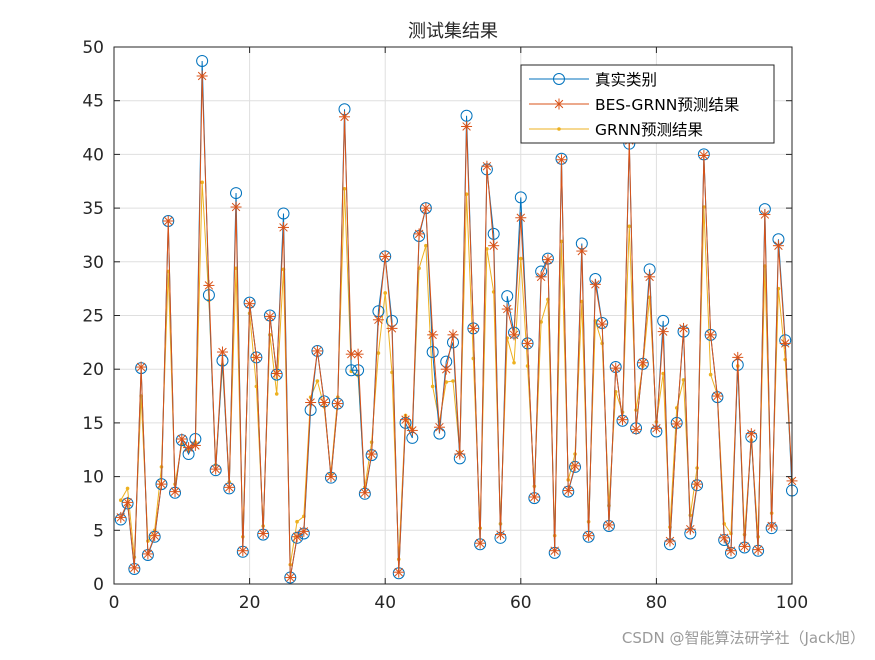  Describe the element at coordinates (743, 638) in the screenshot. I see `watermark: CSDN @智能算法研学社（Jack旭）` at that location.